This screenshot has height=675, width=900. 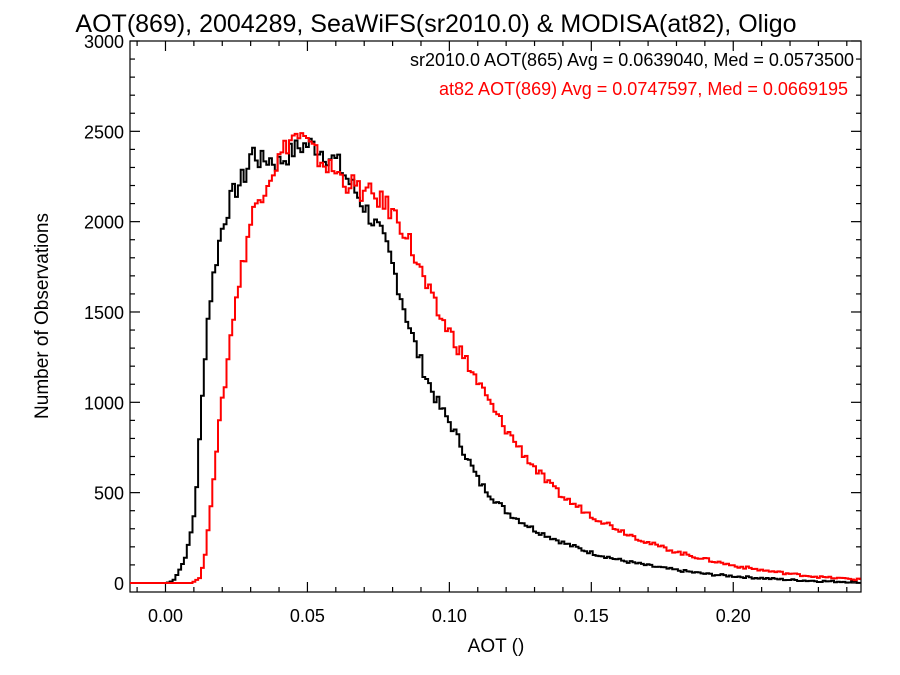 I want to click on x-tick-label: 0.00, so click(x=165, y=616).